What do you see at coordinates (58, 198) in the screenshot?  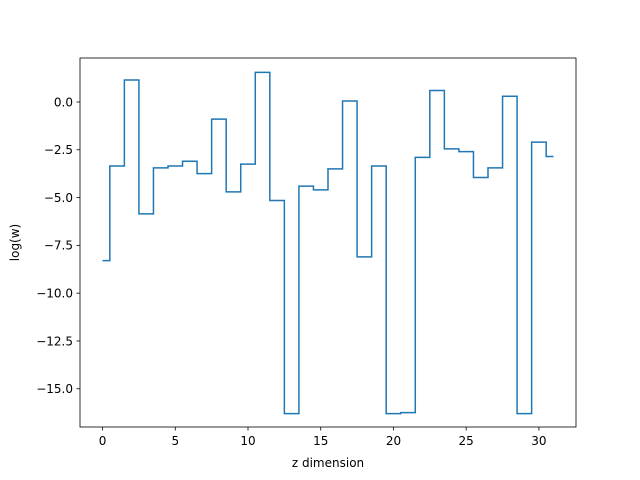 I see `y-tick-label: −5.0` at bounding box center [58, 198].